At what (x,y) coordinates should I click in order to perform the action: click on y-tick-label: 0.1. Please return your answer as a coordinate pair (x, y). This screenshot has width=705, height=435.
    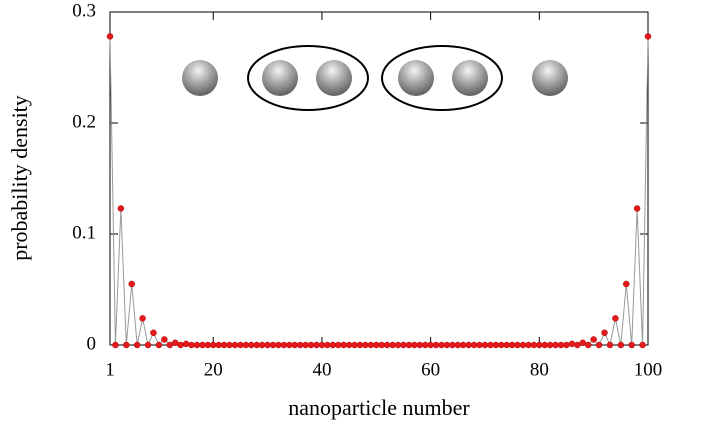
    Looking at the image, I should click on (84, 232).